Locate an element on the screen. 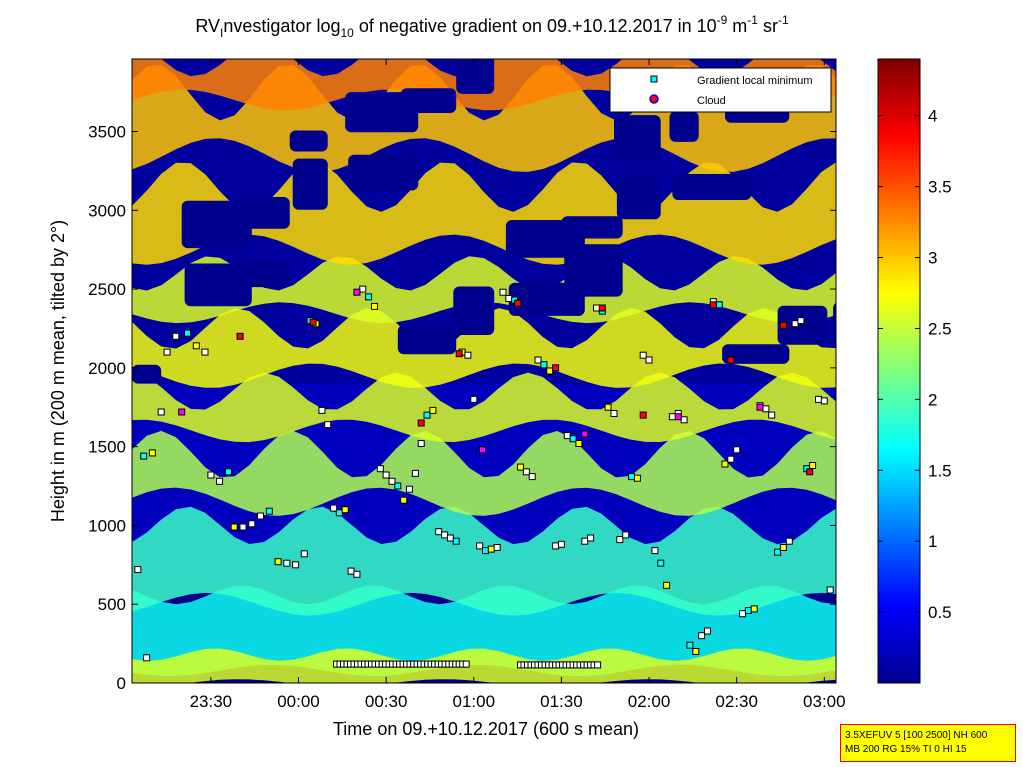 The width and height of the screenshot is (1023, 767). y-tick-label: 0 is located at coordinates (121, 683).